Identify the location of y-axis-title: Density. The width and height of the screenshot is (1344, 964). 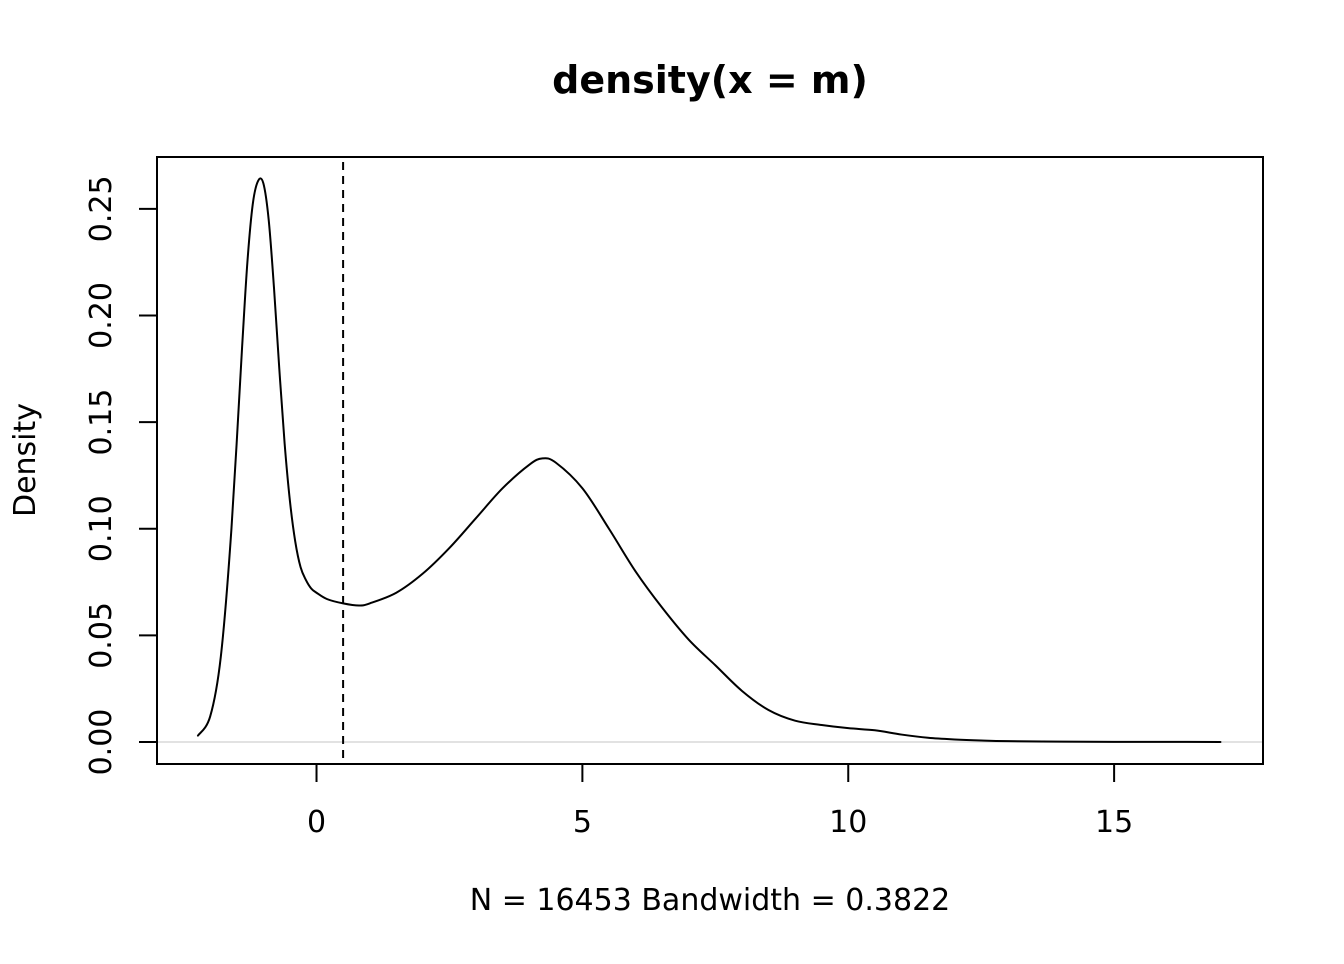
(25, 460).